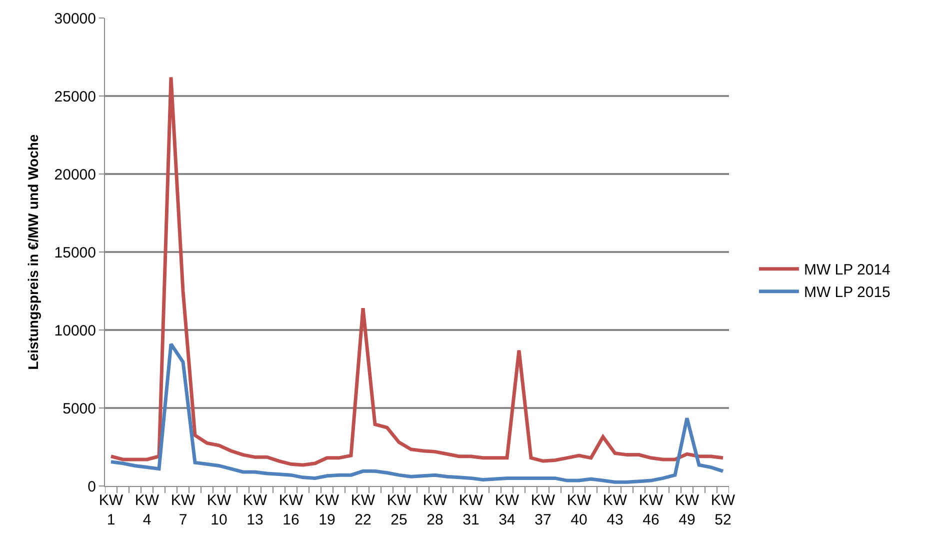 This screenshot has height=548, width=929. I want to click on x-tick-label: KW 34, so click(507, 510).